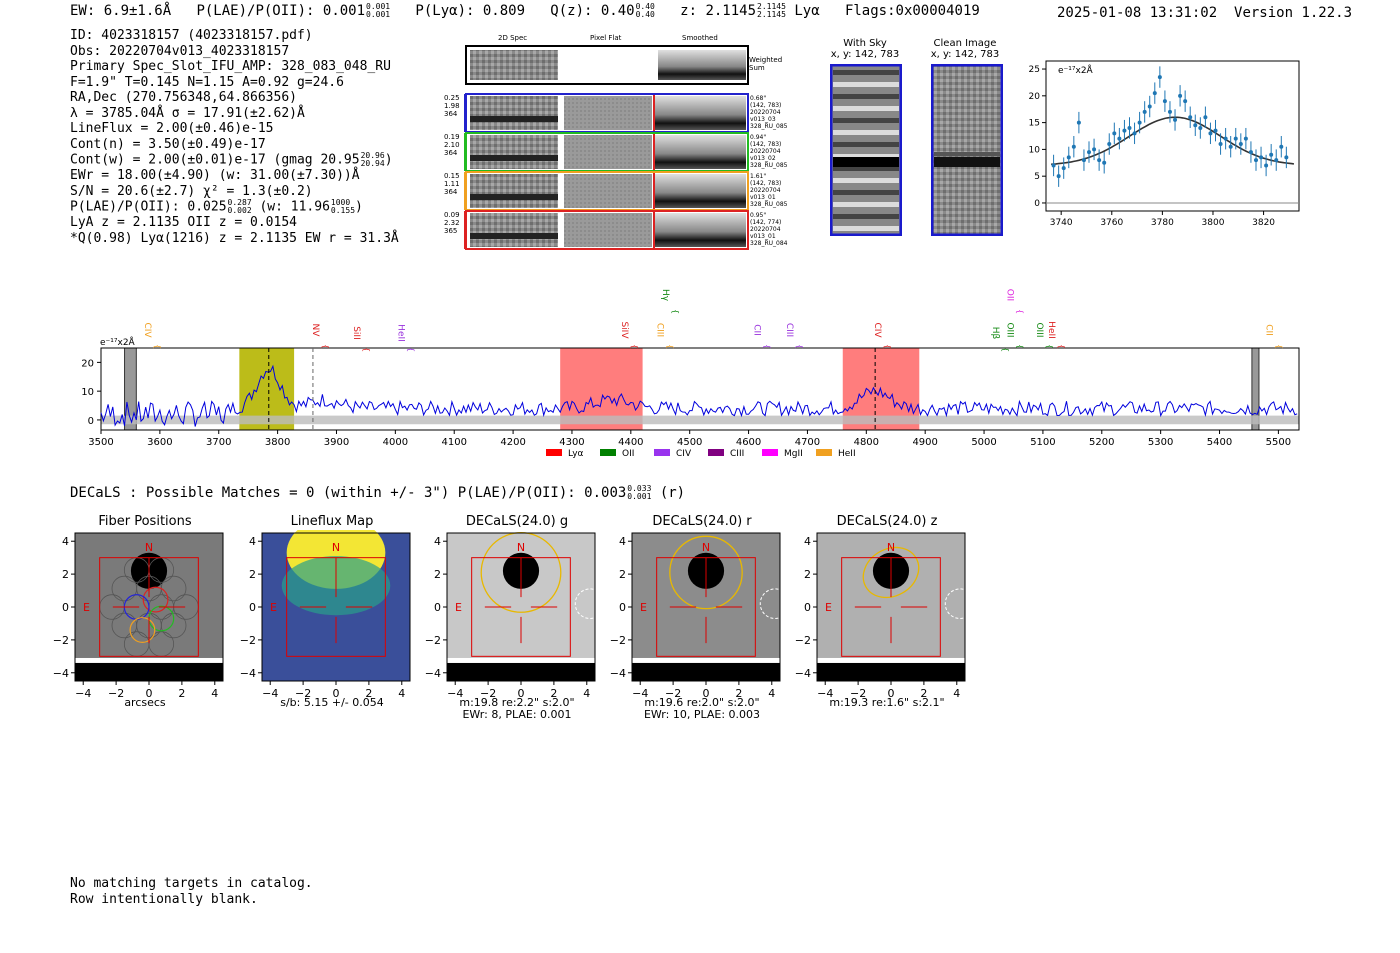 This screenshot has width=1400, height=953. Describe the element at coordinates (1061, 223) in the screenshot. I see `zoom-xtick-label: 3740` at that location.